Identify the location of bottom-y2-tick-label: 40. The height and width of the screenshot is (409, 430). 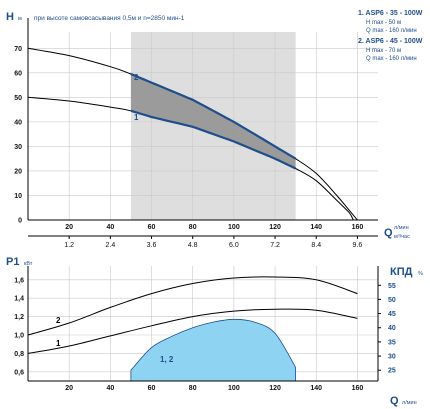
(392, 328).